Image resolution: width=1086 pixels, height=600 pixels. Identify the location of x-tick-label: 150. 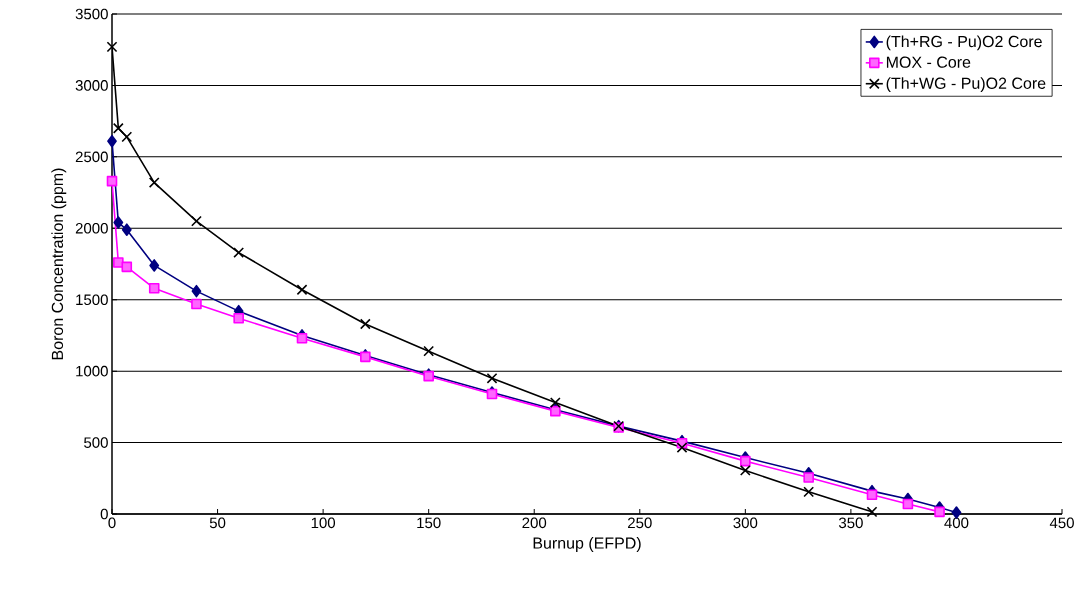
(429, 523).